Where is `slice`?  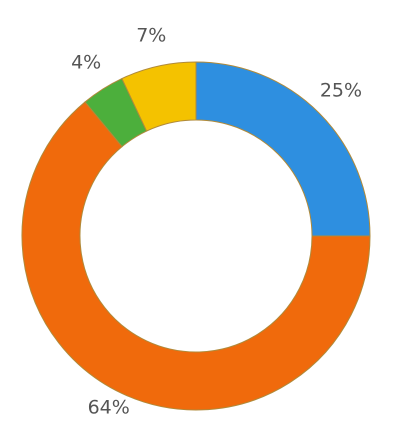
slice is located at coordinates (159, 96).